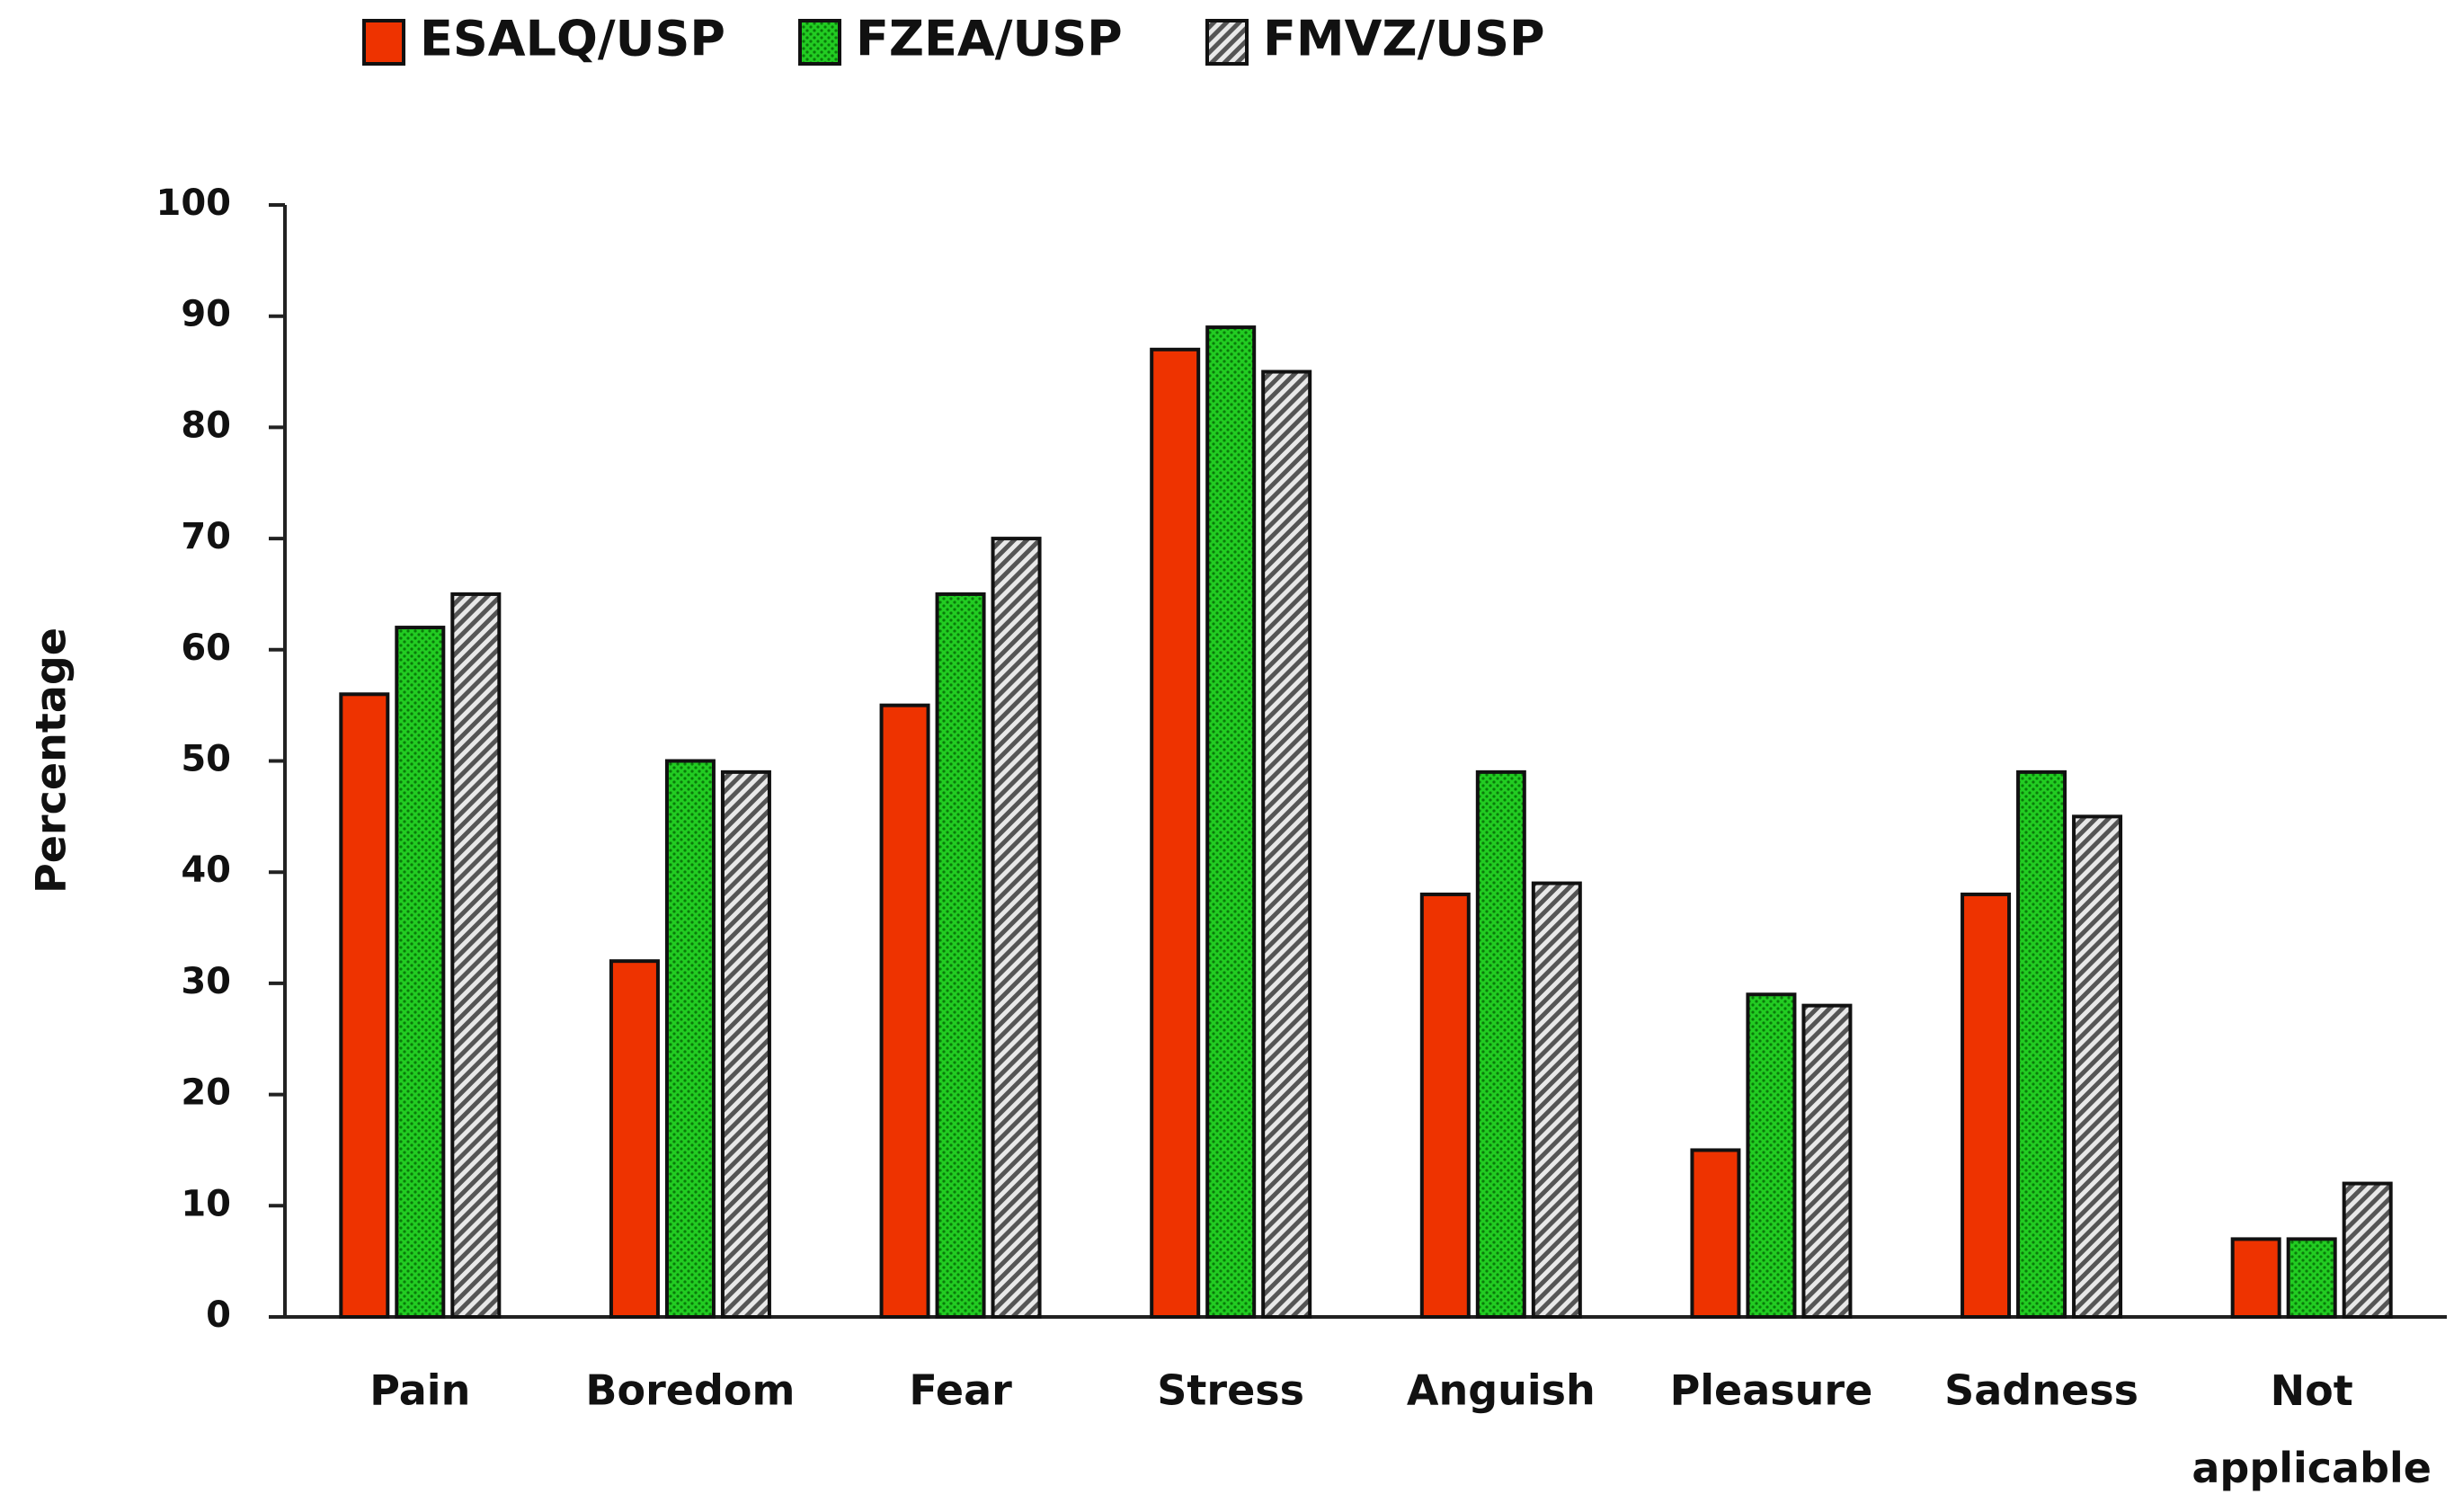 This screenshot has width=2454, height=1512. Describe the element at coordinates (218, 1315) in the screenshot. I see `y-tick-label: 0` at that location.